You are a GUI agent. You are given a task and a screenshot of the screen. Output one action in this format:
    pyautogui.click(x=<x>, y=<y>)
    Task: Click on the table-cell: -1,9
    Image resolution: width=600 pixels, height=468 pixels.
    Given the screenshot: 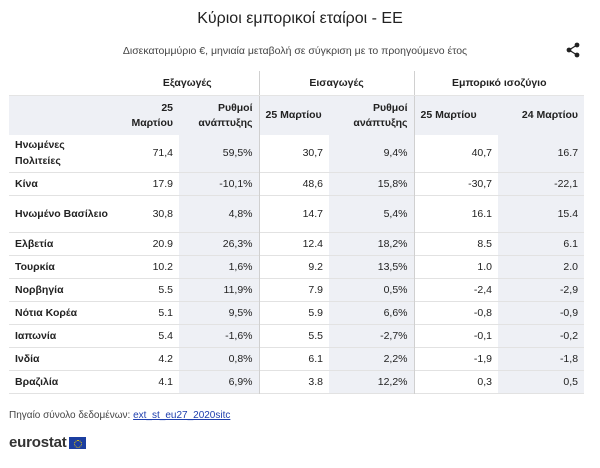 What is the action you would take?
    pyautogui.click(x=456, y=358)
    